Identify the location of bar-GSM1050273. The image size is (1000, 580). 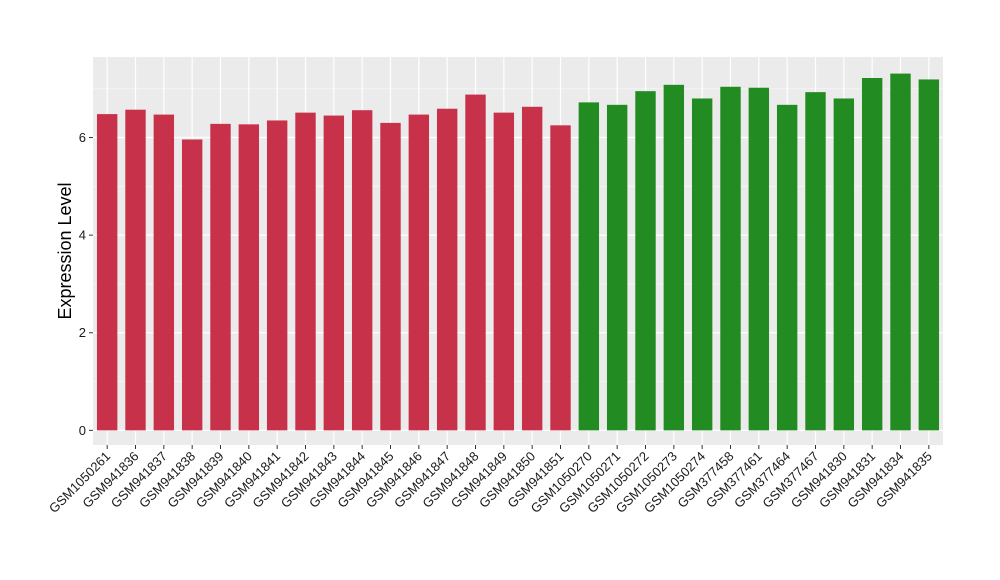
(674, 257).